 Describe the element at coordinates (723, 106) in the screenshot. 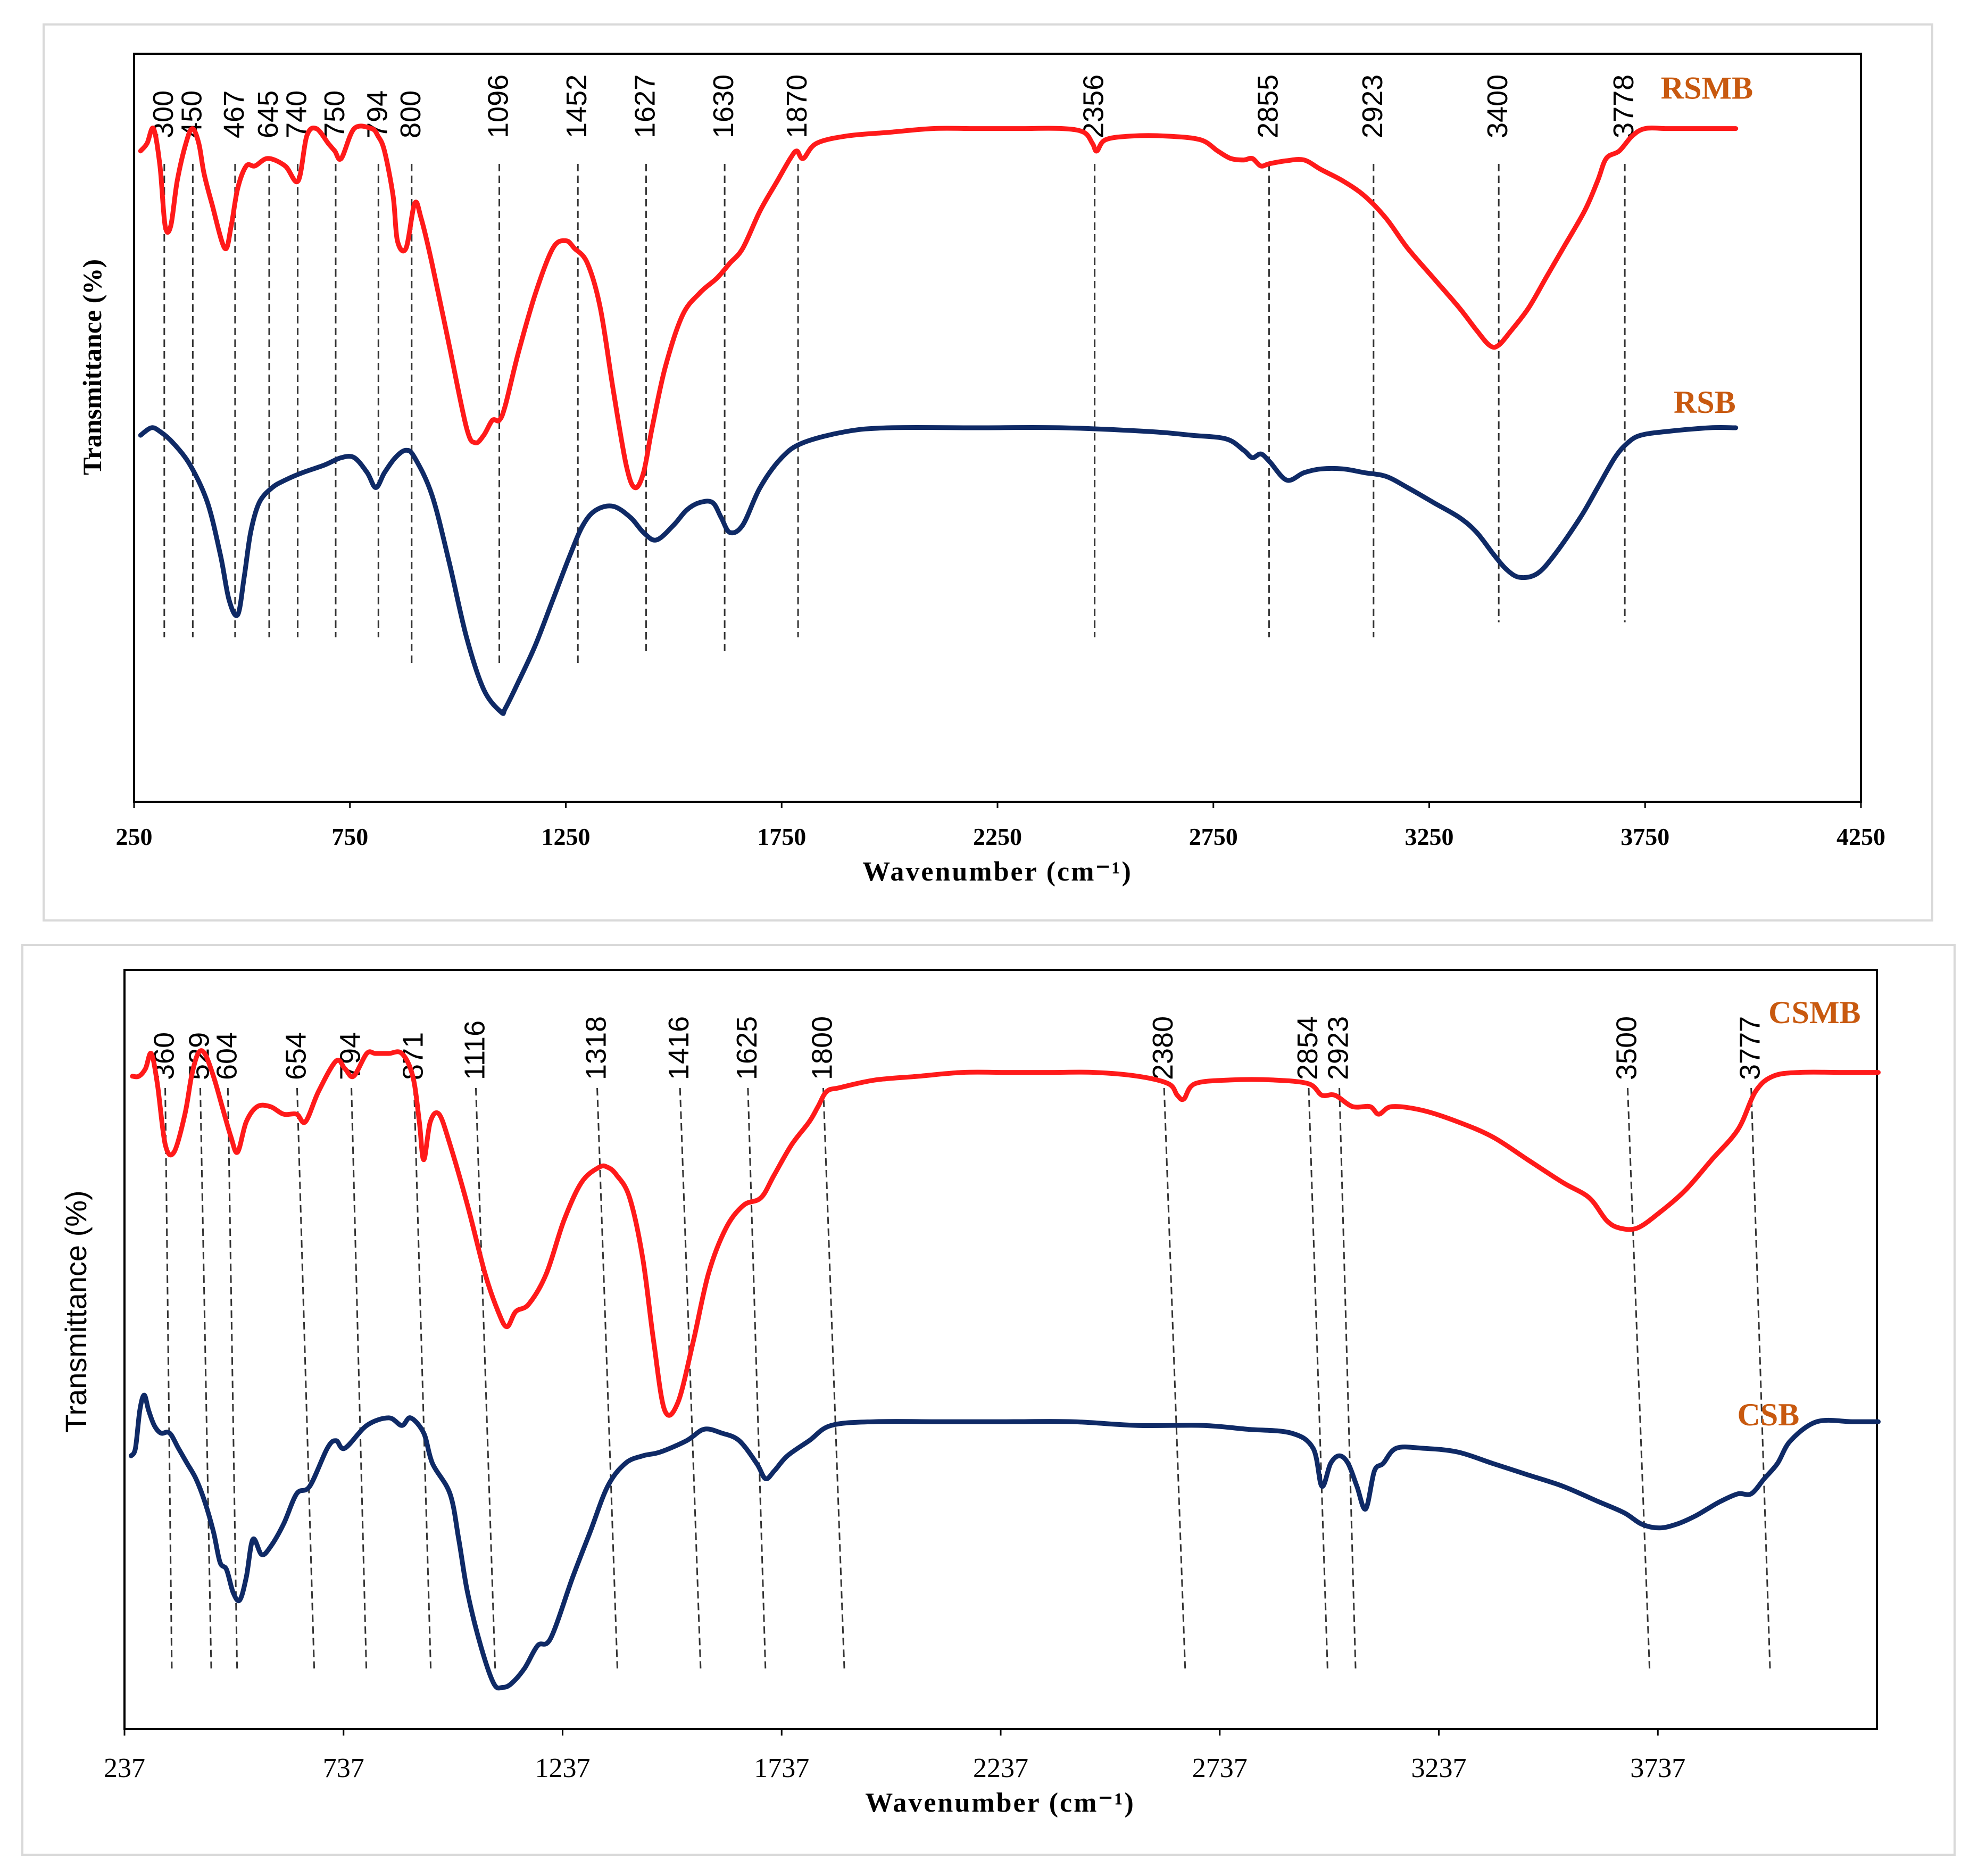

I see `peak-label: 1630` at that location.